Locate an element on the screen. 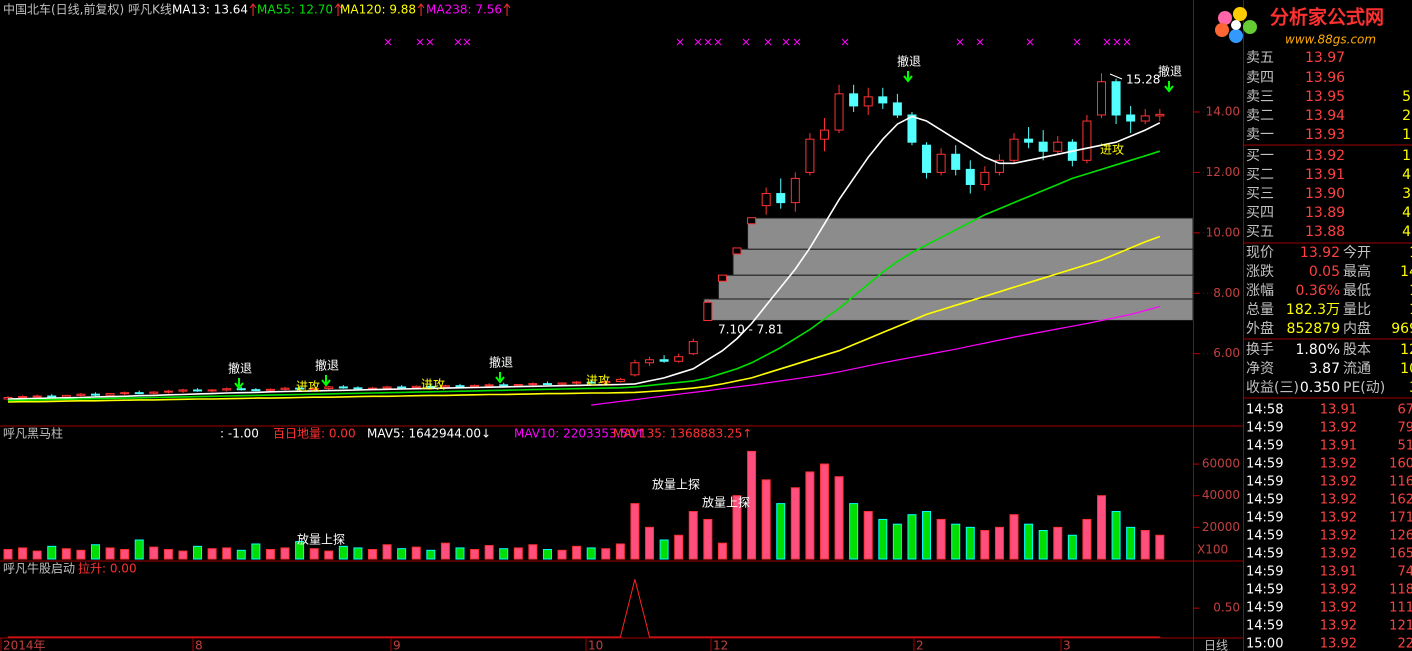  quote-label: 内盘 is located at coordinates (1357, 328).